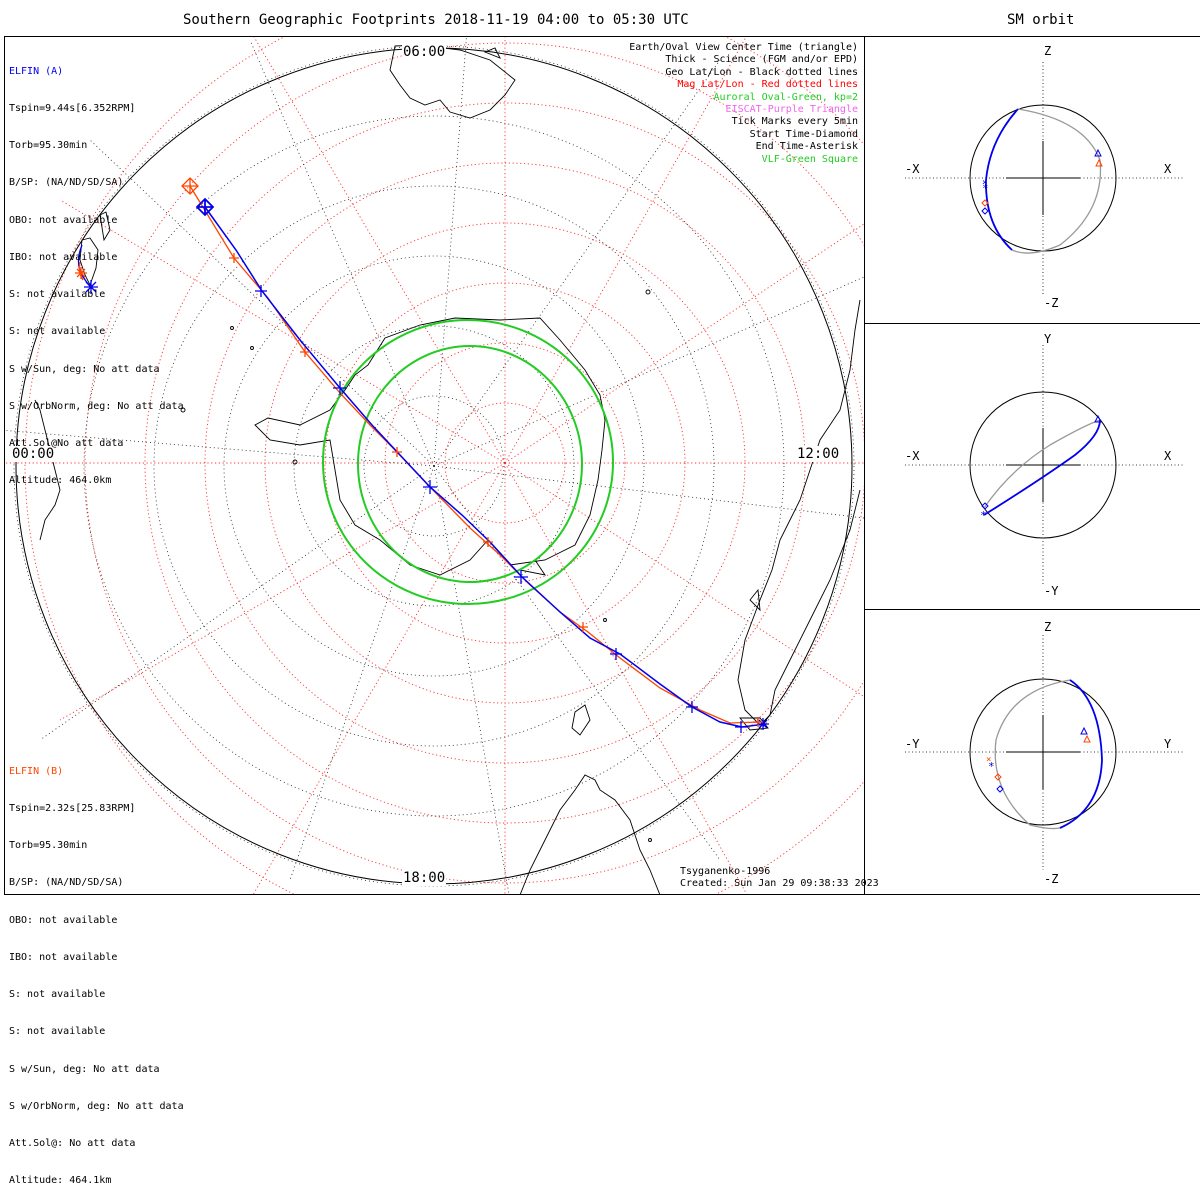 The width and height of the screenshot is (1200, 1200). What do you see at coordinates (72, 809) in the screenshot?
I see `elfin-b-line: Tspin=2.32s[25.83RPM]` at bounding box center [72, 809].